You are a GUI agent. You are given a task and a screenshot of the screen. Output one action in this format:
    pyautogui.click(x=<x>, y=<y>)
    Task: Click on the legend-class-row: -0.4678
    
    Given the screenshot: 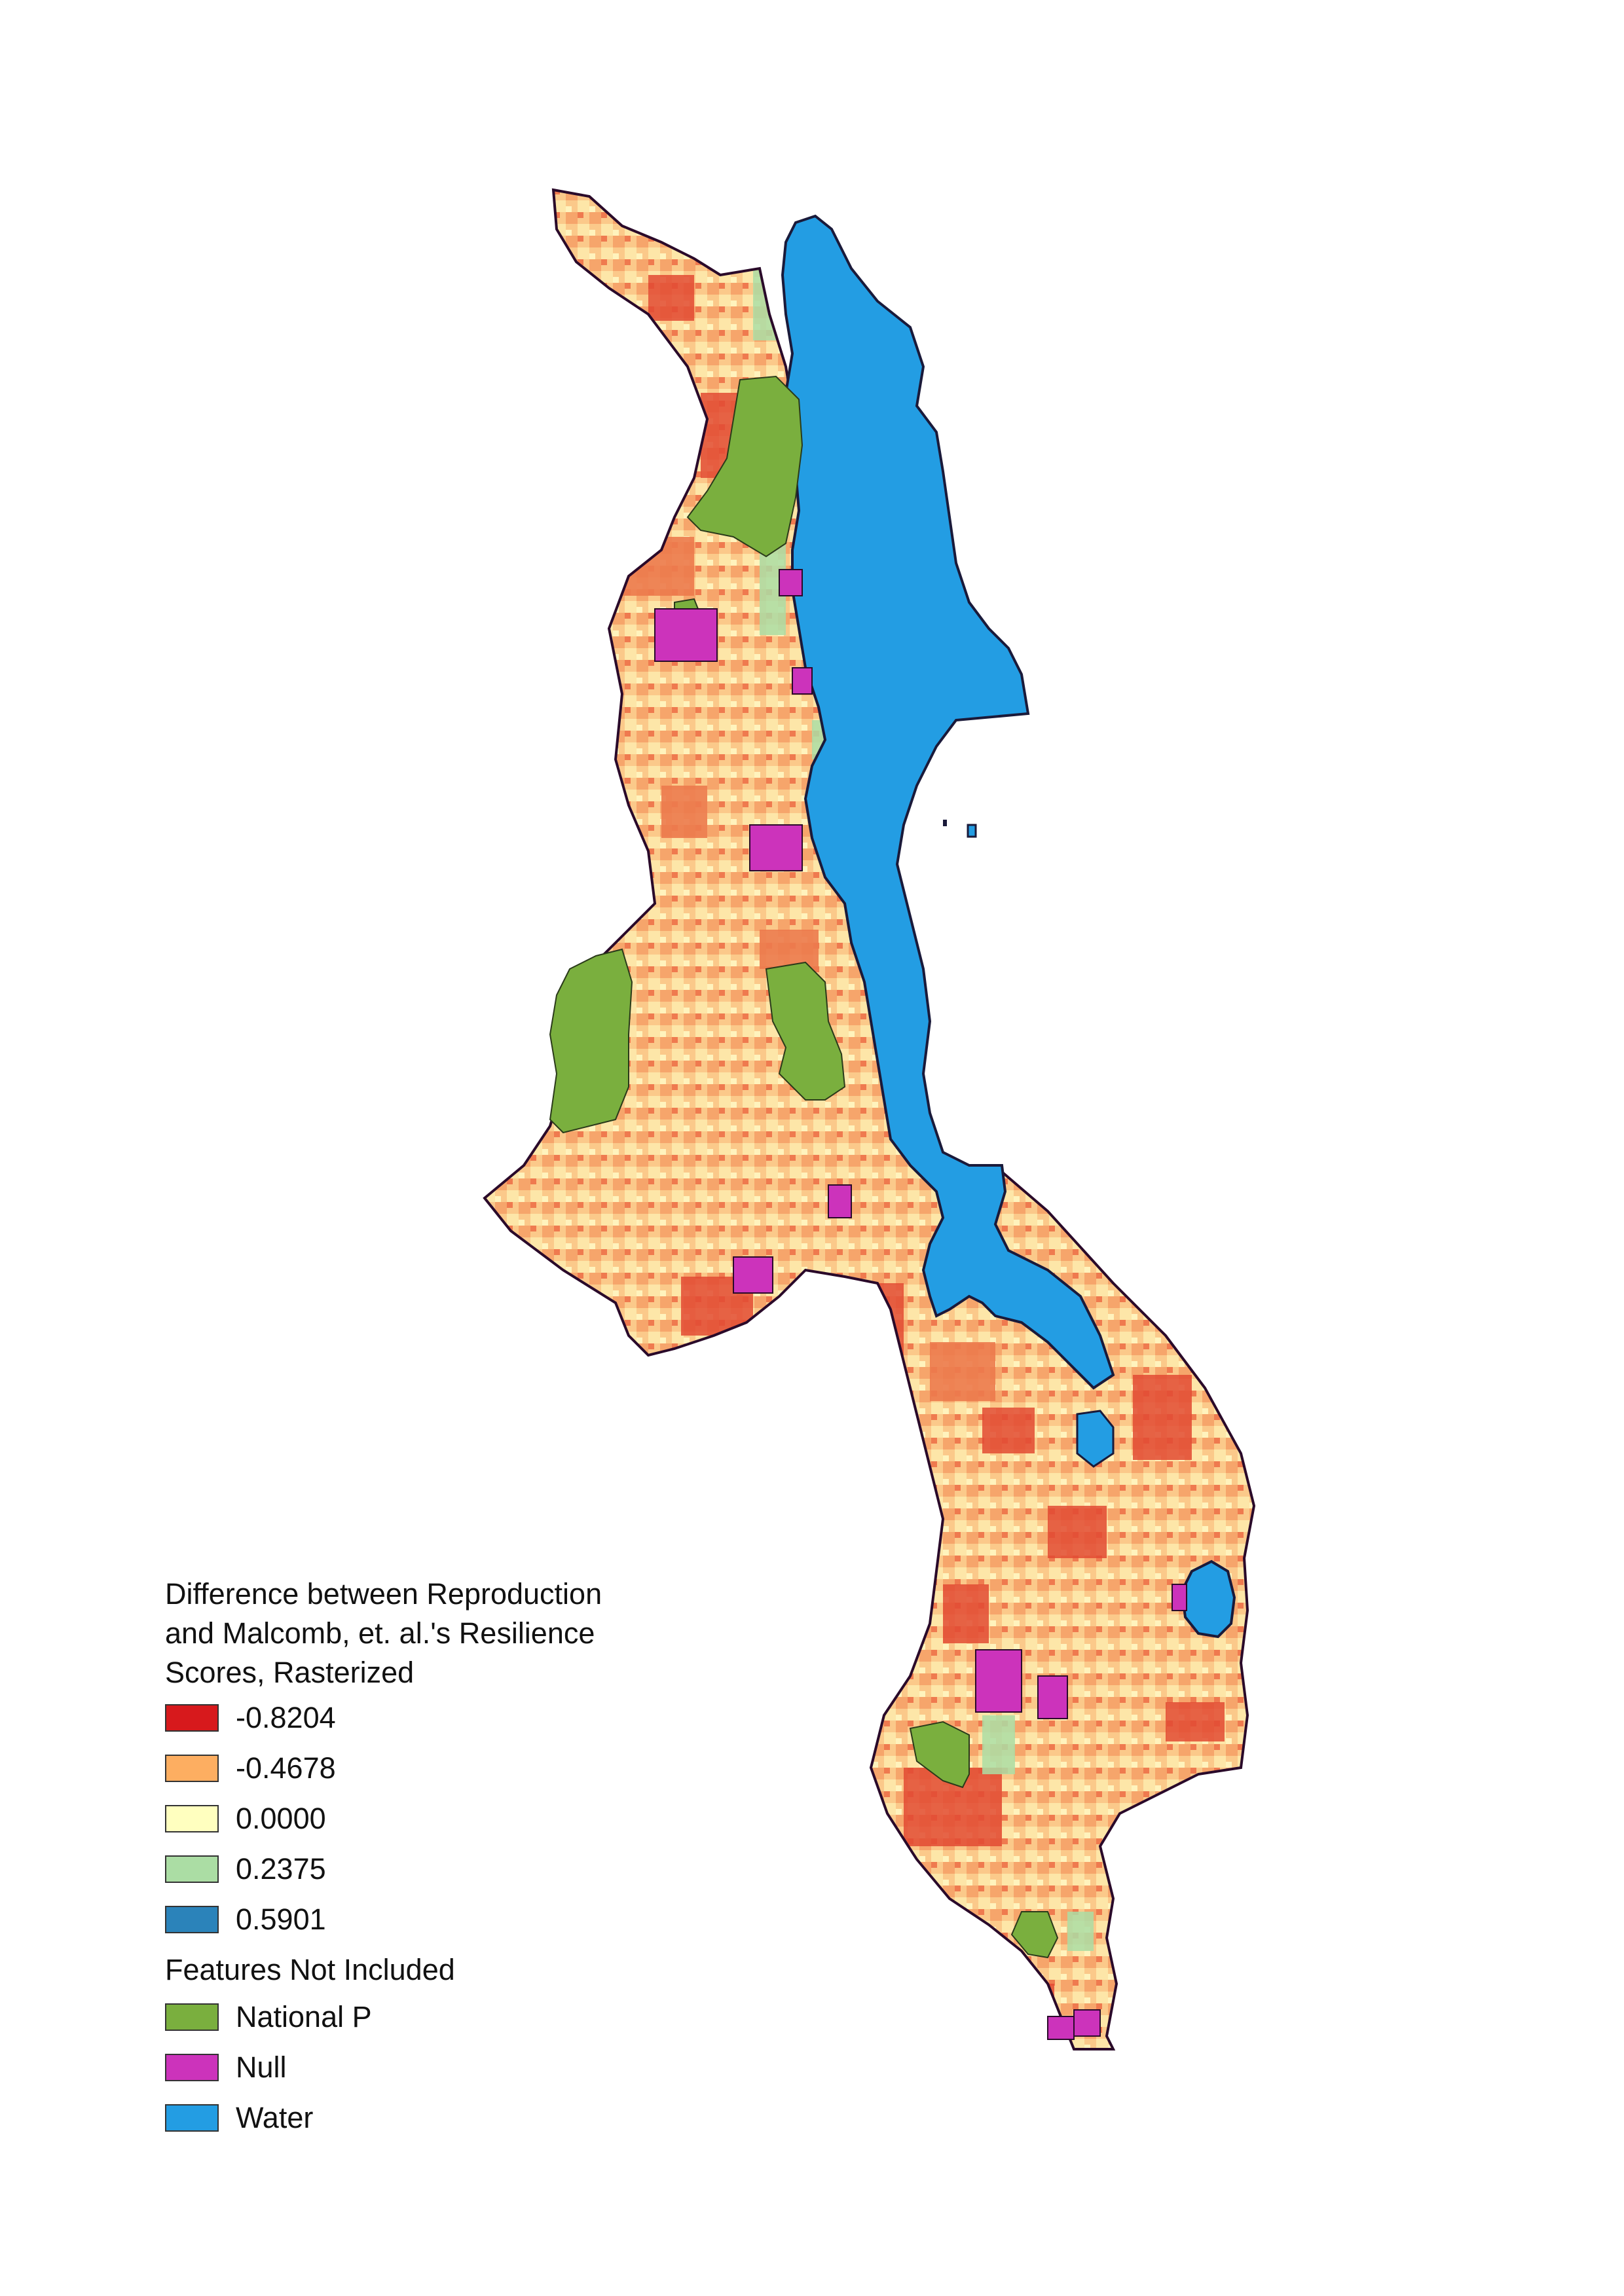 What is the action you would take?
    pyautogui.click(x=414, y=1768)
    